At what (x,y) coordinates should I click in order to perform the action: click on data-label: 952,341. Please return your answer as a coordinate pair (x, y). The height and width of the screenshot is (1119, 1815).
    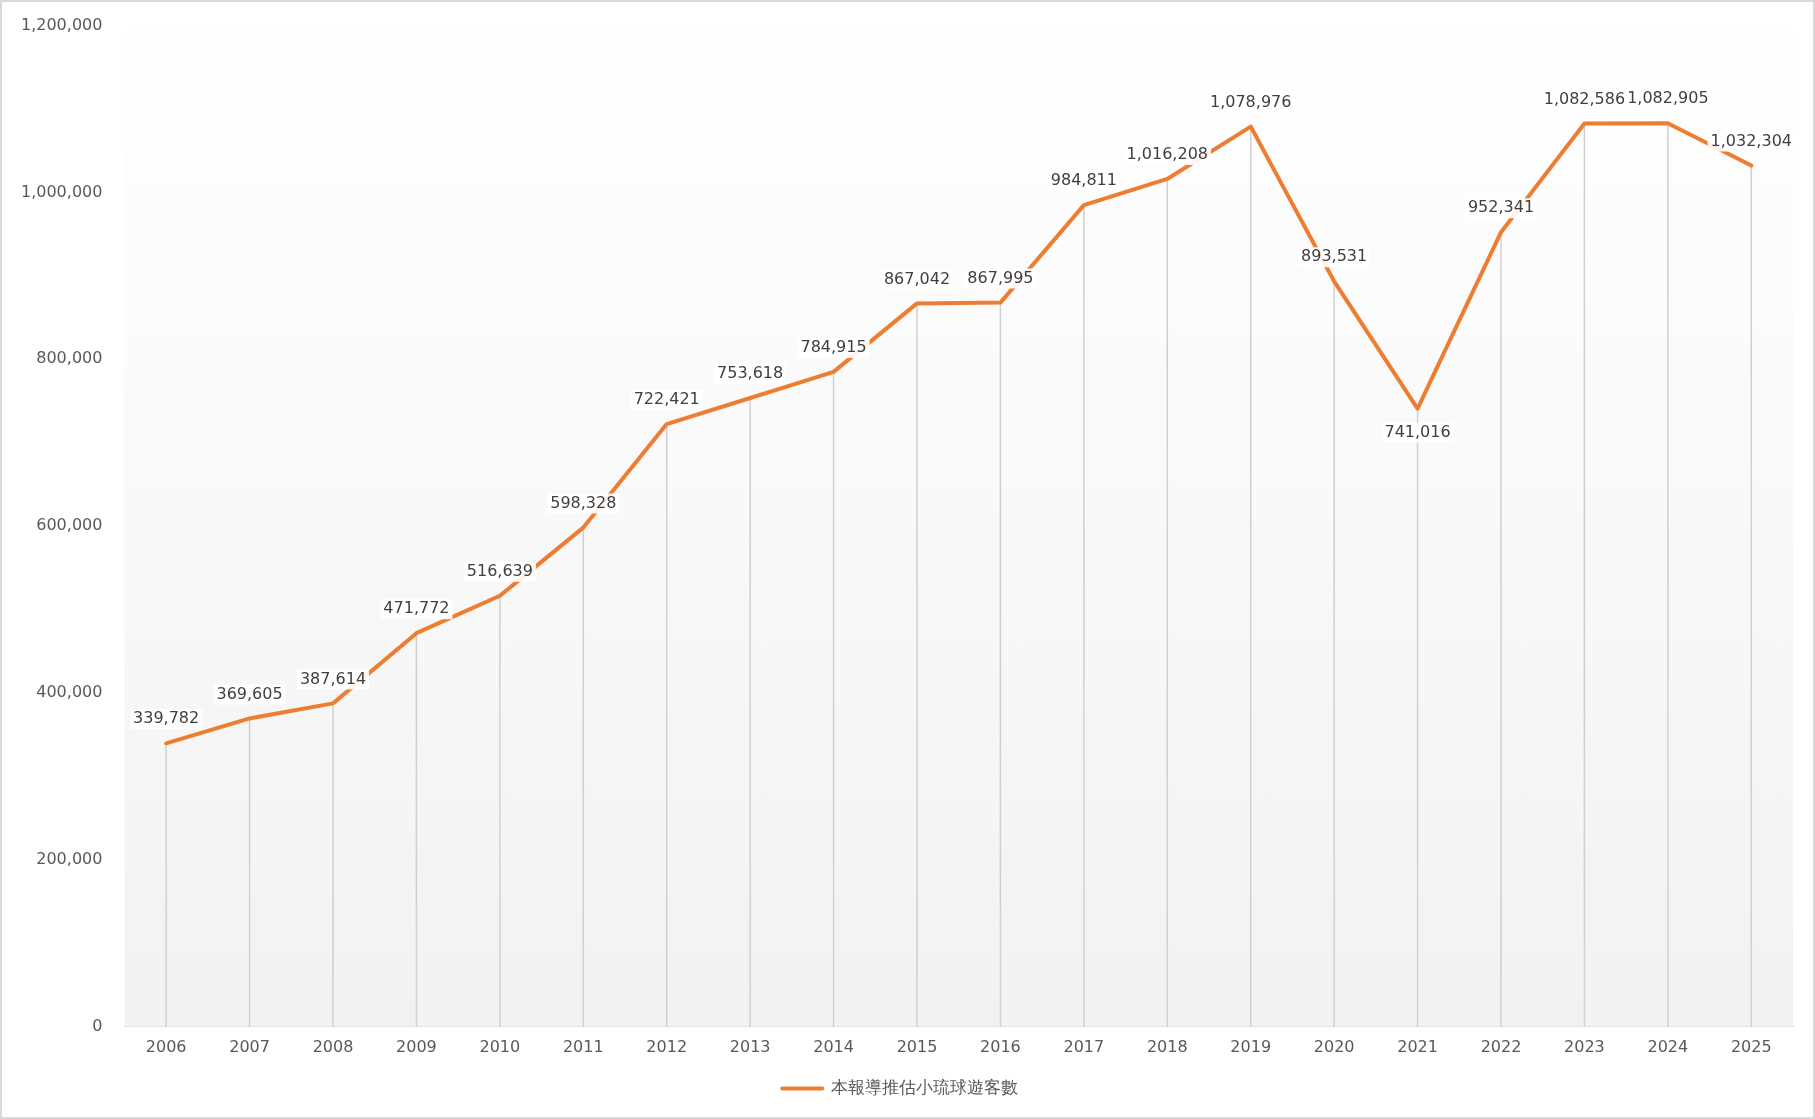
    Looking at the image, I should click on (1501, 207).